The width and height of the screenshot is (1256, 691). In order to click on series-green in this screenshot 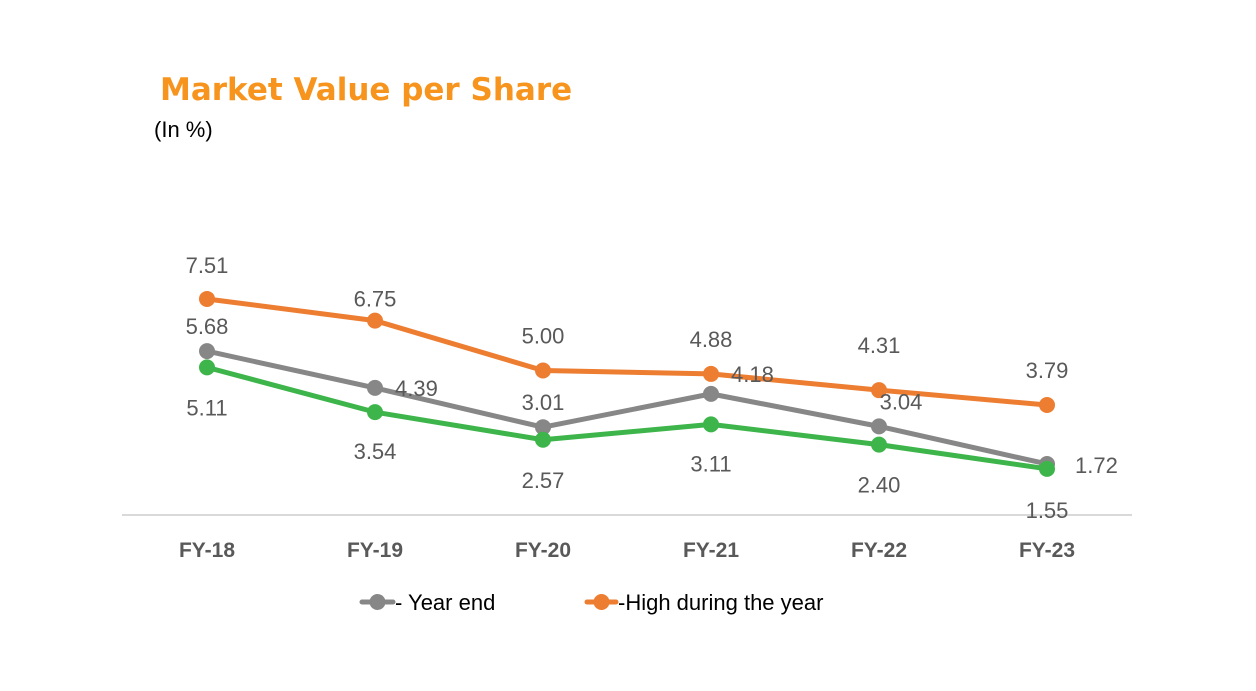, I will do `click(627, 418)`.